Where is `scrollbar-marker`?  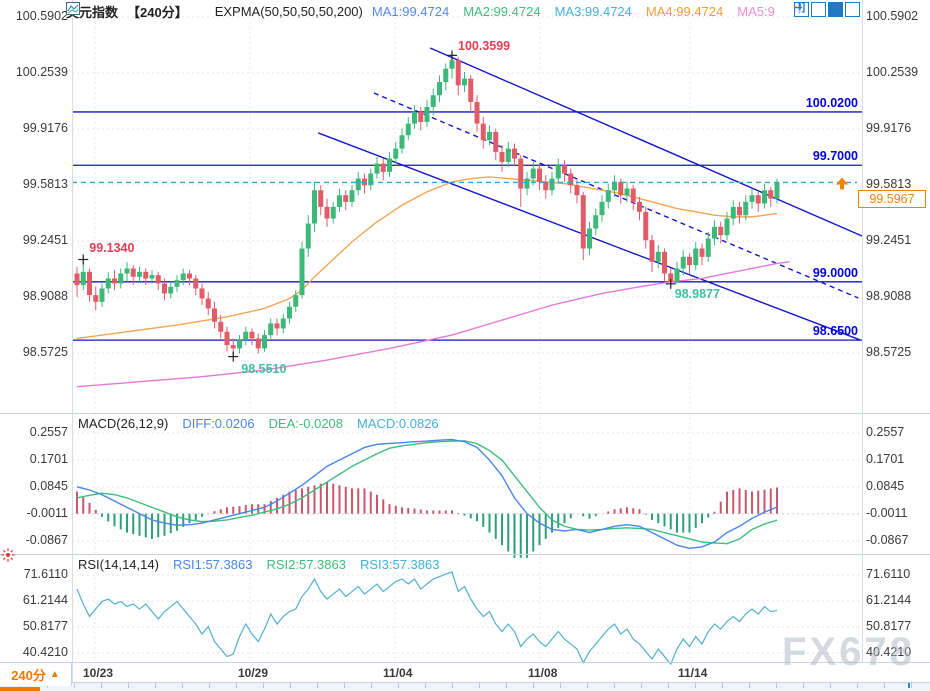 scrollbar-marker is located at coordinates (909, 685).